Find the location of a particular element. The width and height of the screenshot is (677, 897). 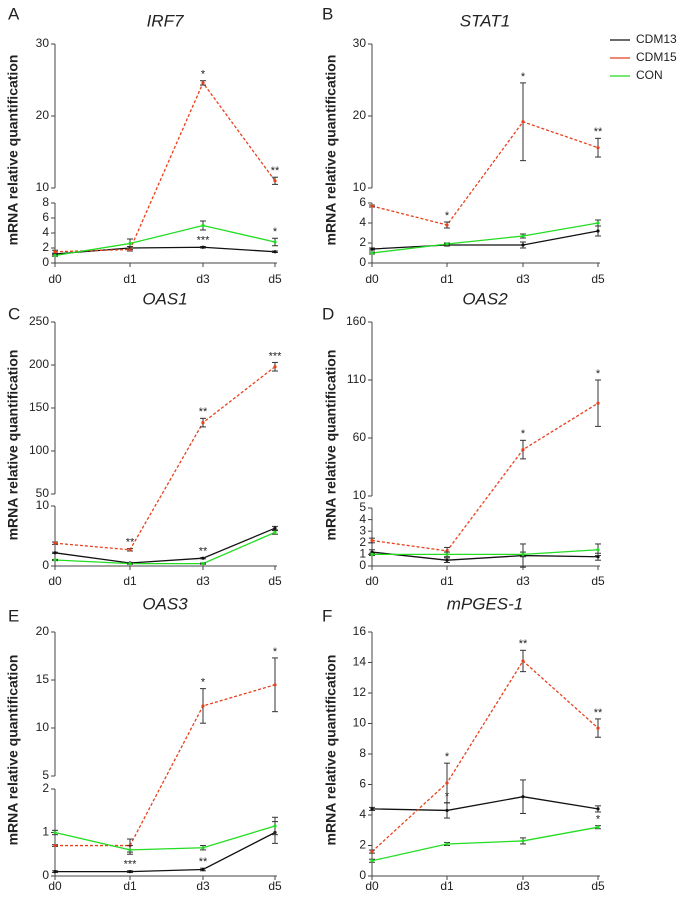

y-tick-label: 6 is located at coordinates (362, 202).